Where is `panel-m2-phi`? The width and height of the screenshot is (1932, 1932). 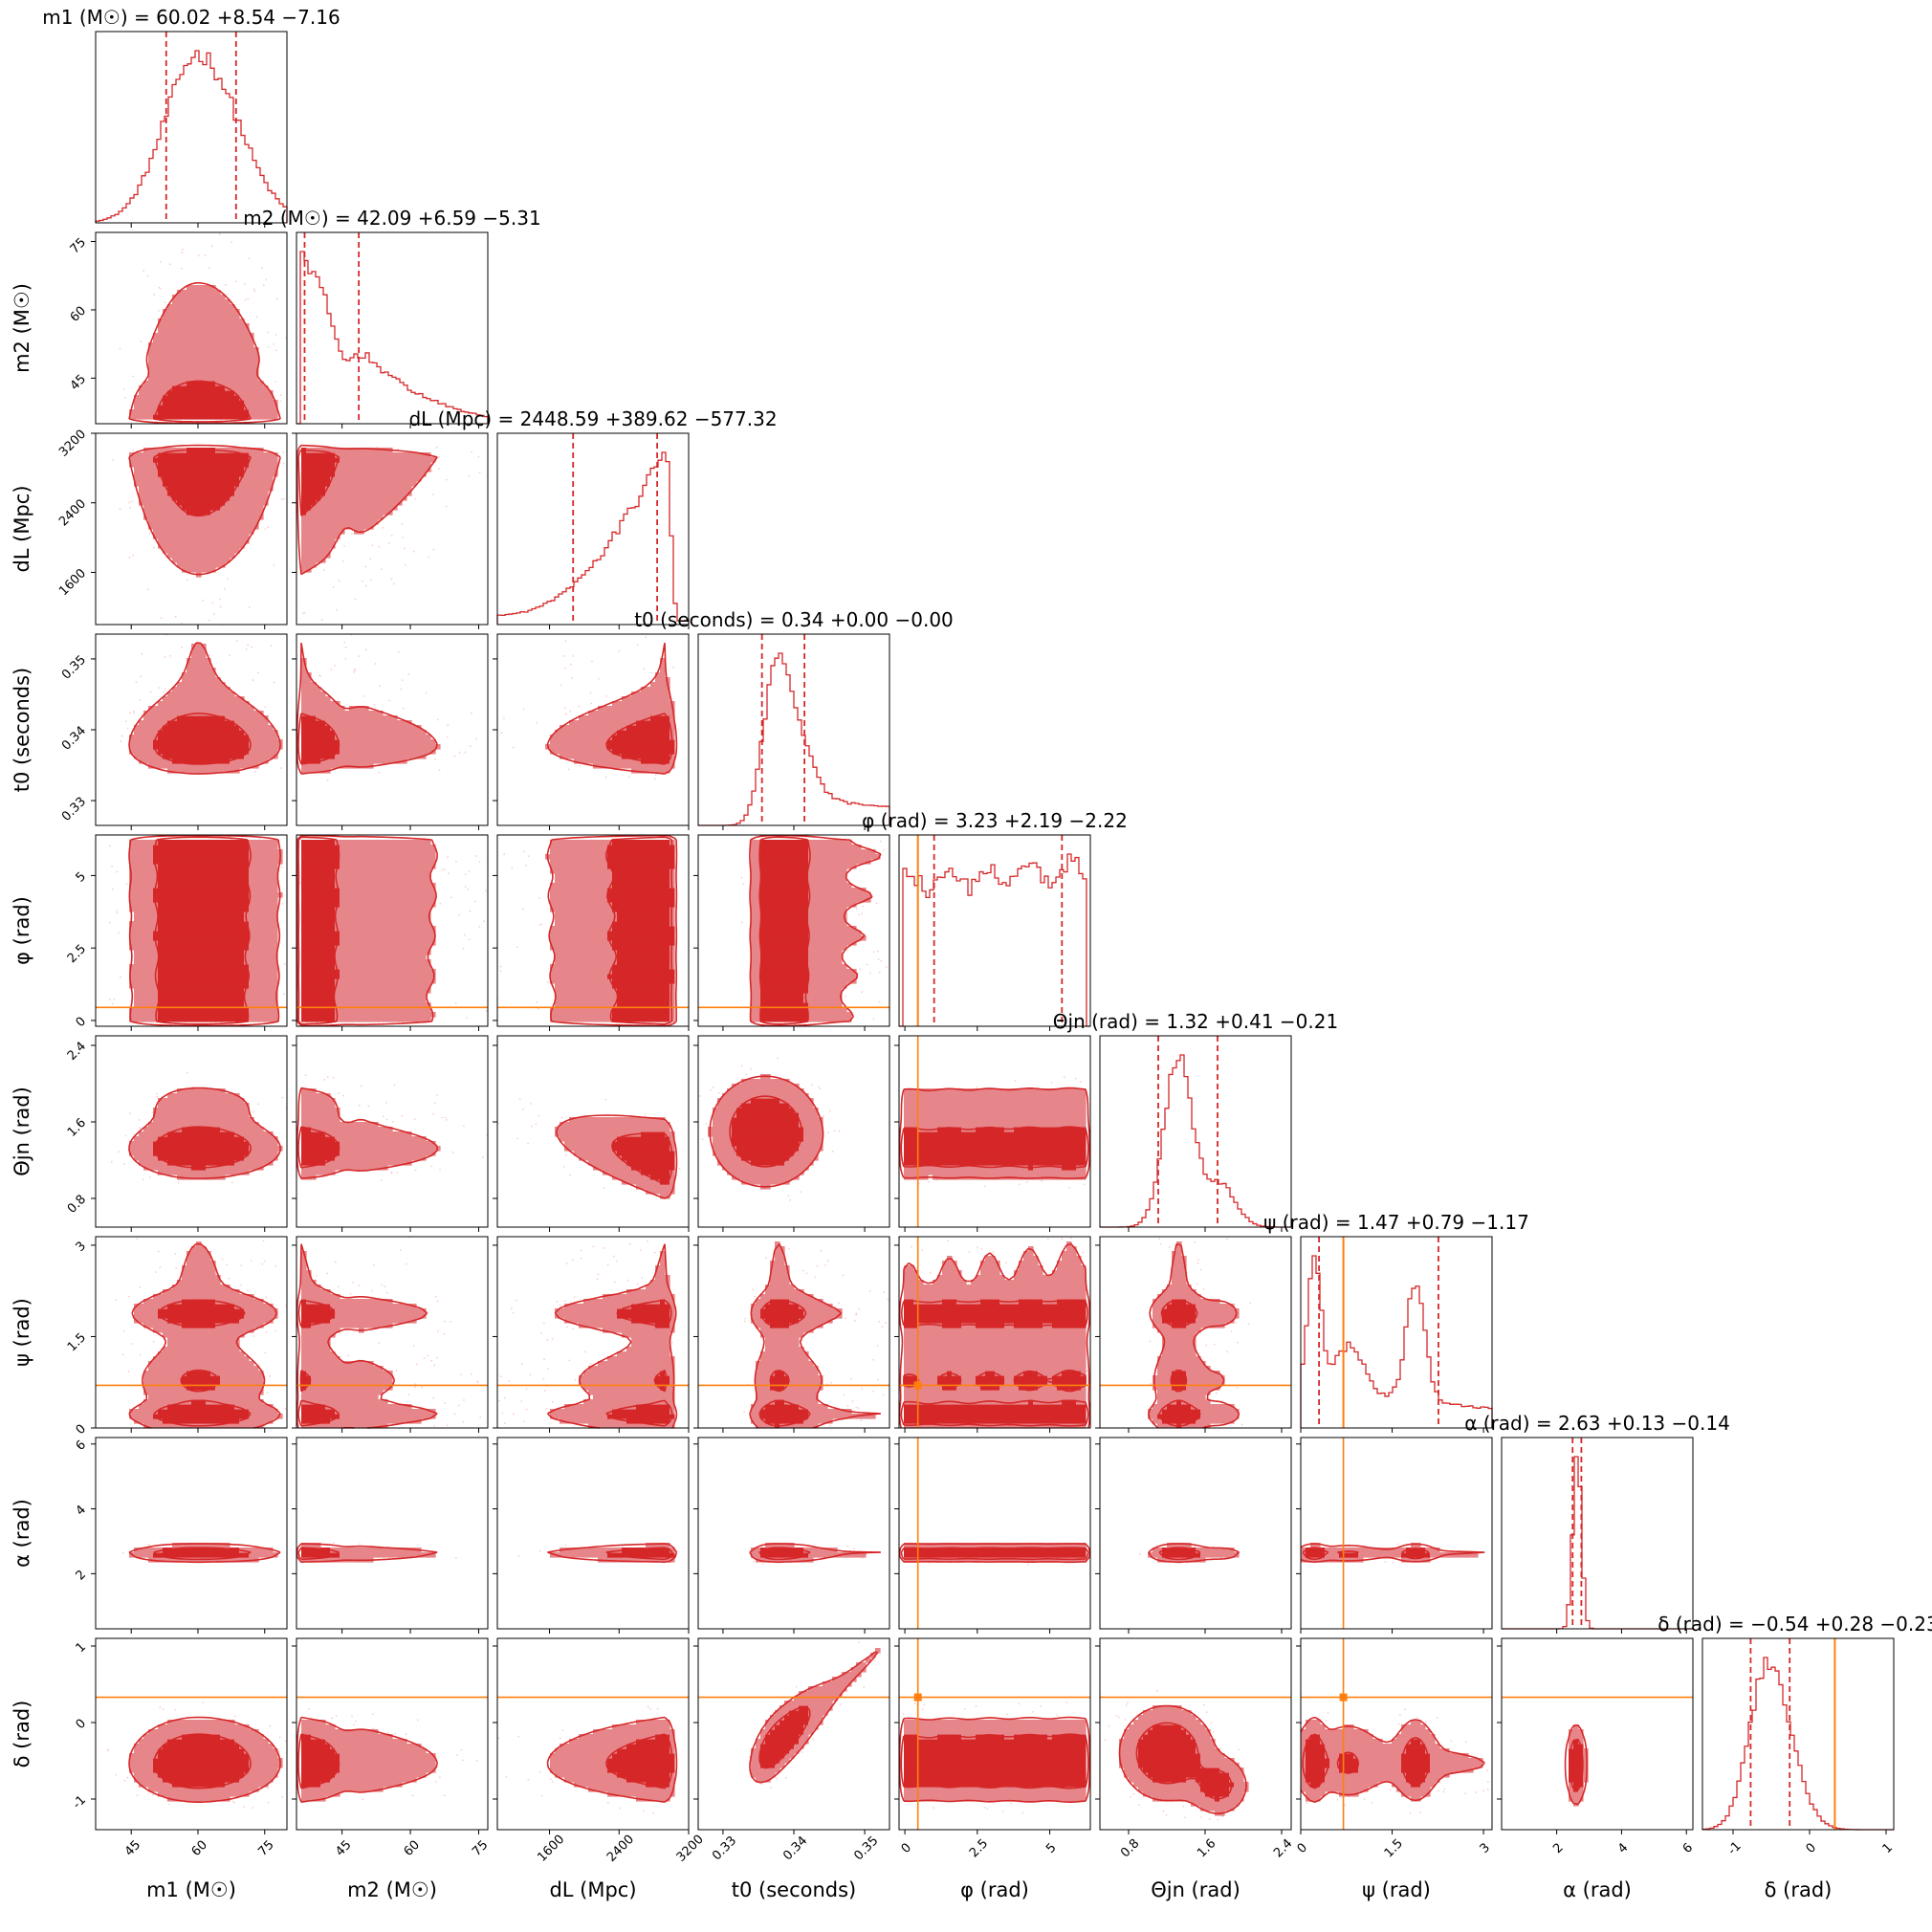 panel-m2-phi is located at coordinates (390, 932).